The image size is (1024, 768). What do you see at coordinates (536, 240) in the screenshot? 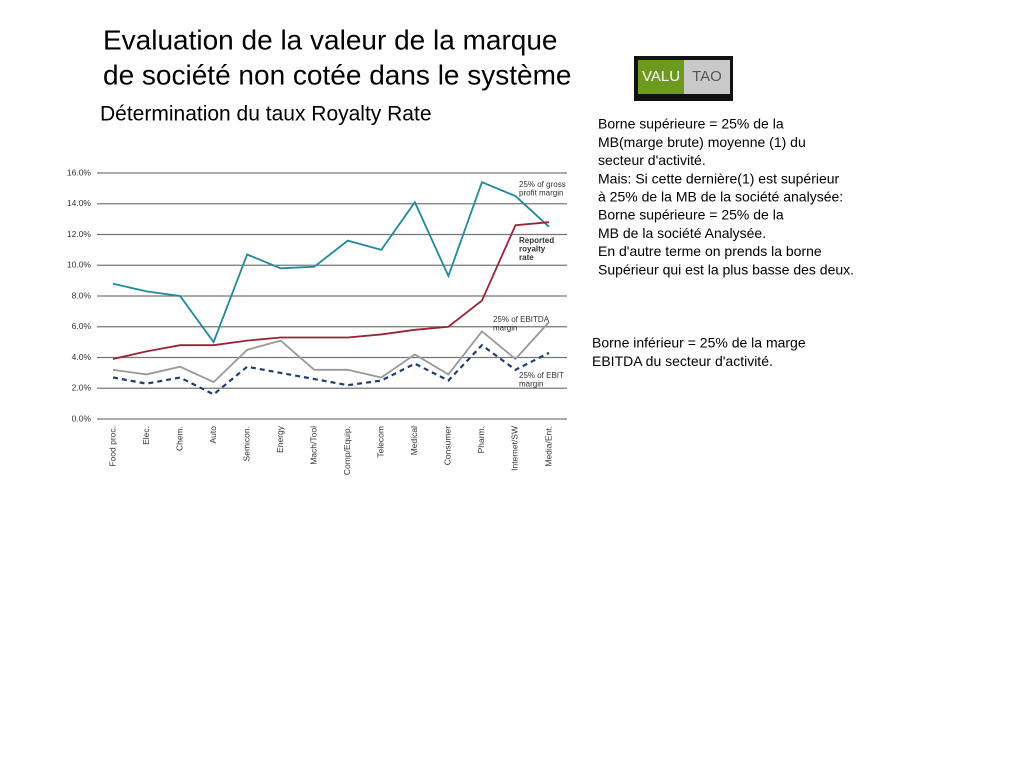
I see `series-label: Reported` at bounding box center [536, 240].